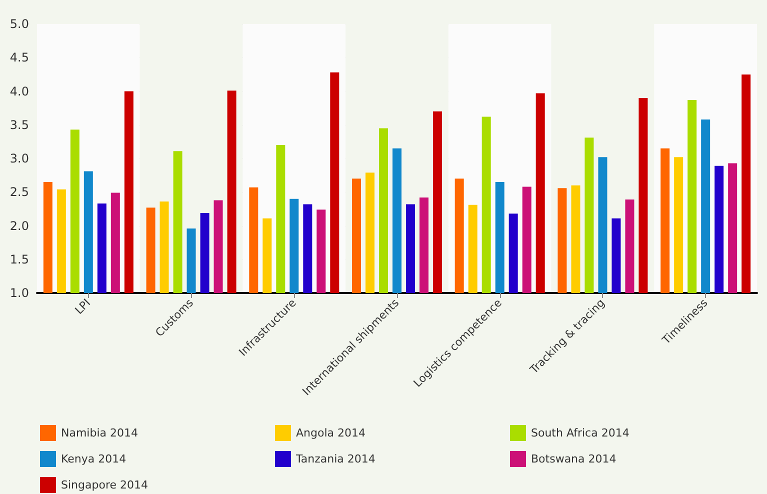  What do you see at coordinates (19, 259) in the screenshot?
I see `y-tick-label: 1.5` at bounding box center [19, 259].